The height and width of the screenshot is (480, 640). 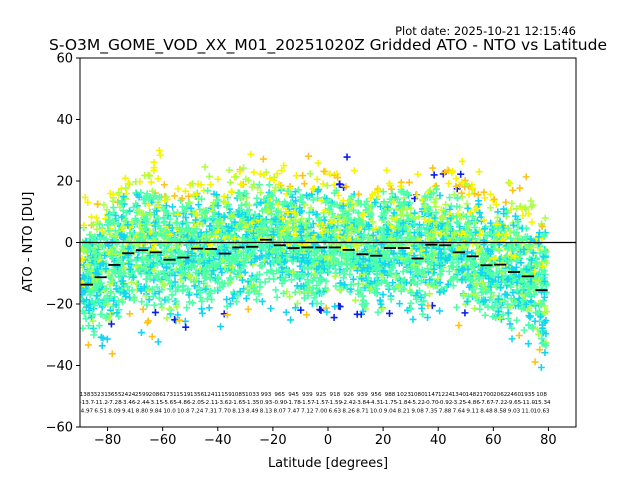 What do you see at coordinates (335, 403) in the screenshot?
I see `bin-stat-mean: -1.59` at bounding box center [335, 403].